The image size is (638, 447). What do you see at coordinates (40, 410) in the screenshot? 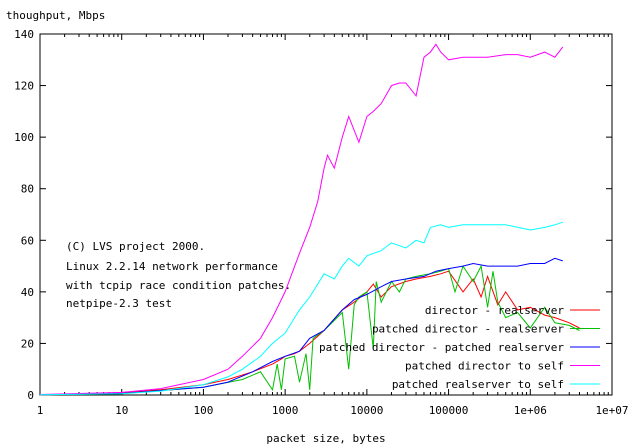
I see `x-tick-label: 1` at bounding box center [40, 410].